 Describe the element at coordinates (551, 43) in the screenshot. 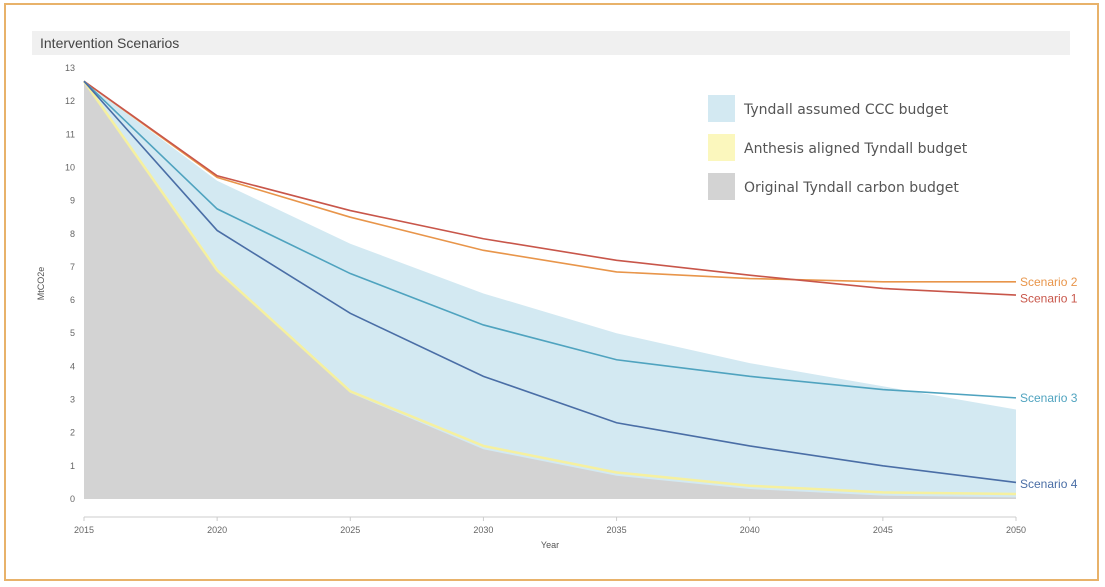

I see `chart-title-bar: Intervention Scenarios` at that location.